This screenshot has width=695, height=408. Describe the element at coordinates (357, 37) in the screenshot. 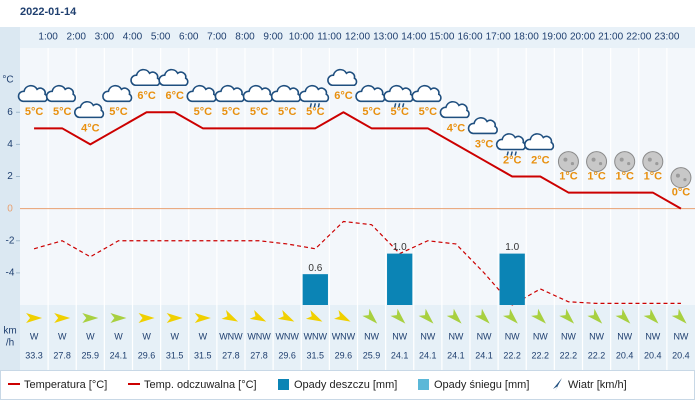

I see `x-tick-label: 12:00` at that location.